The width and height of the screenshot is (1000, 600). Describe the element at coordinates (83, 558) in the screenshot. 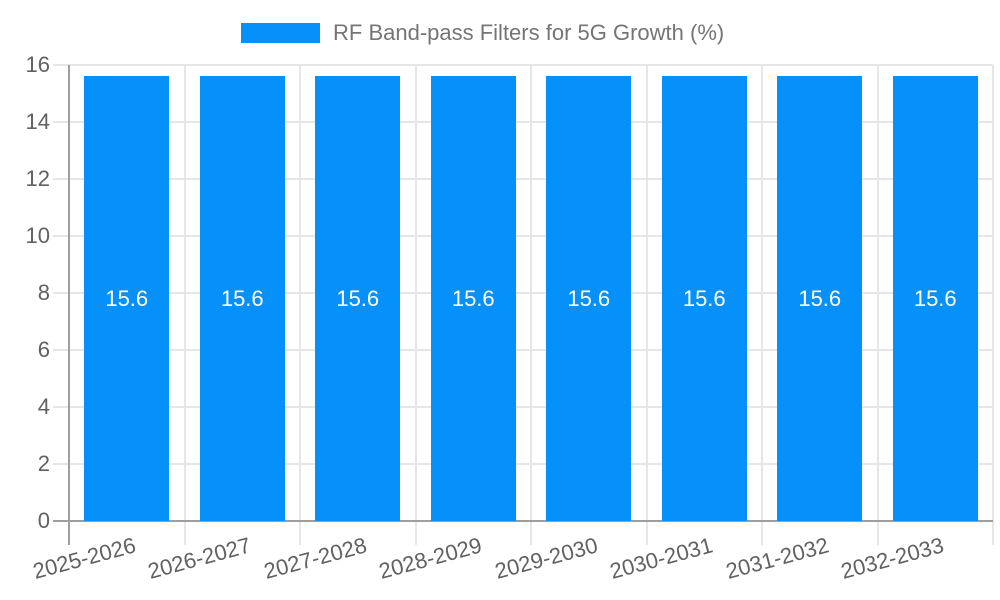

I see `x-tick-label: 2025-2026` at that location.